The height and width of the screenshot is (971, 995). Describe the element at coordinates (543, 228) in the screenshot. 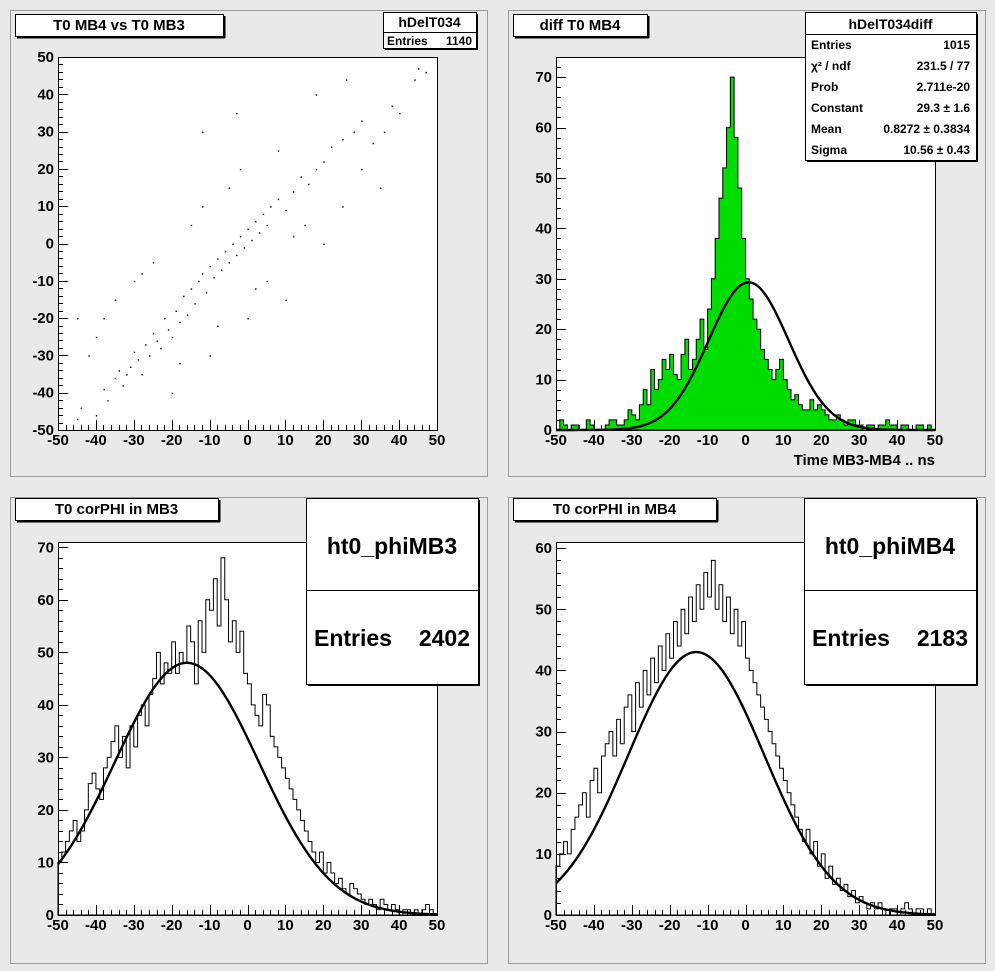

I see `y-tick-label: 40` at that location.